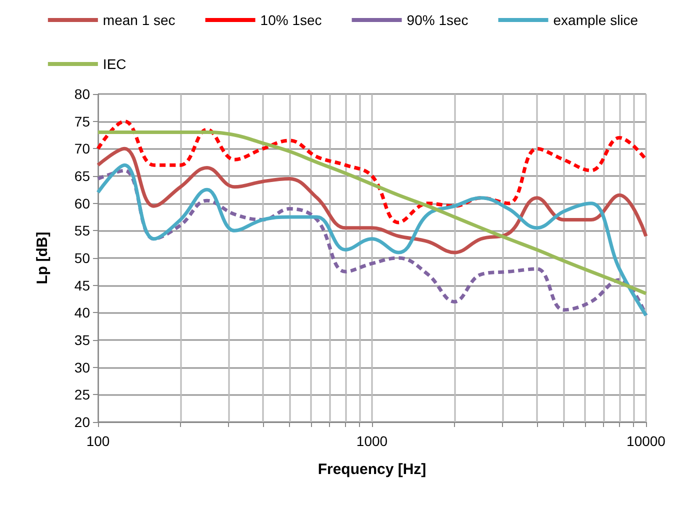 This screenshot has height=506, width=686. Describe the element at coordinates (82, 203) in the screenshot. I see `y-tick-label: 60` at that location.